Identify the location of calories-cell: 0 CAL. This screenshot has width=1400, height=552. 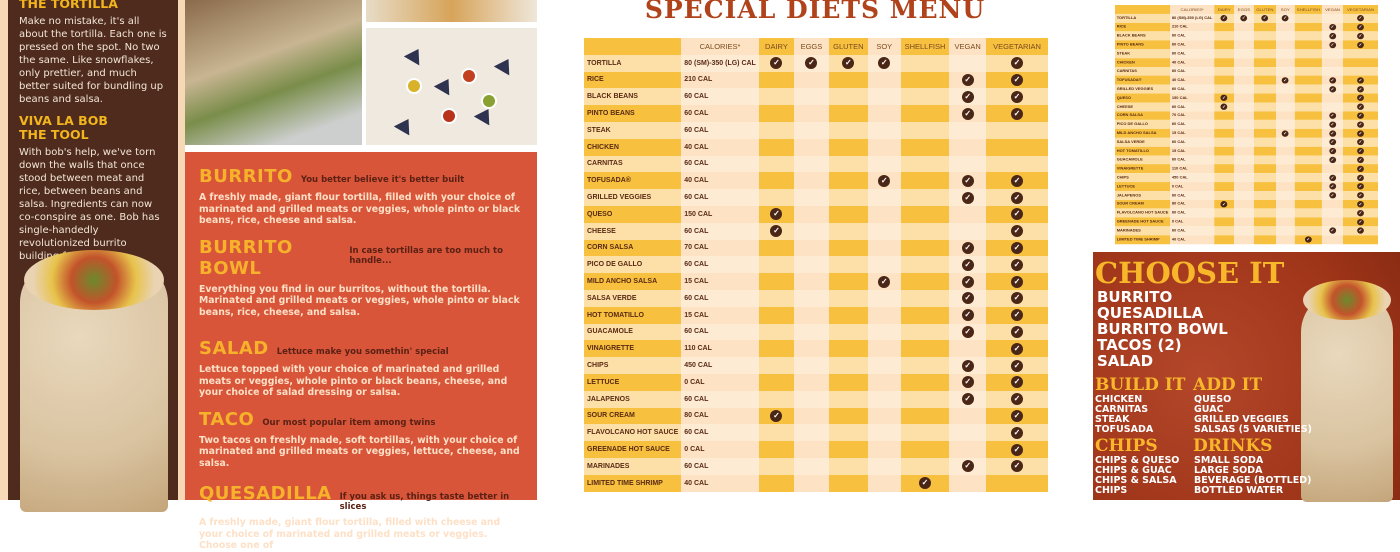
(1192, 186).